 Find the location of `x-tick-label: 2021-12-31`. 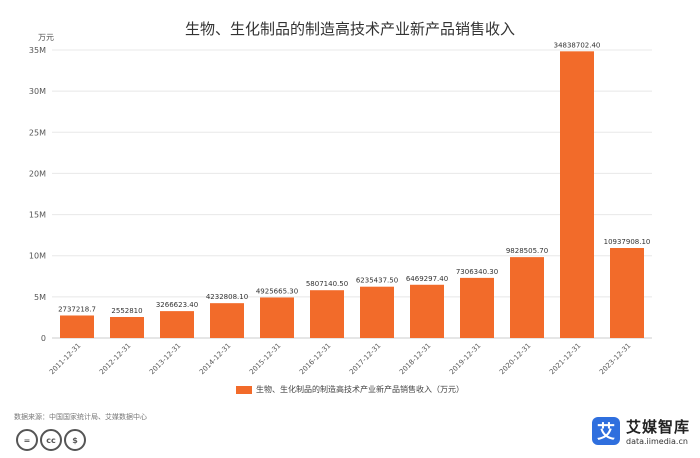

x-tick-label: 2021-12-31 is located at coordinates (565, 359).